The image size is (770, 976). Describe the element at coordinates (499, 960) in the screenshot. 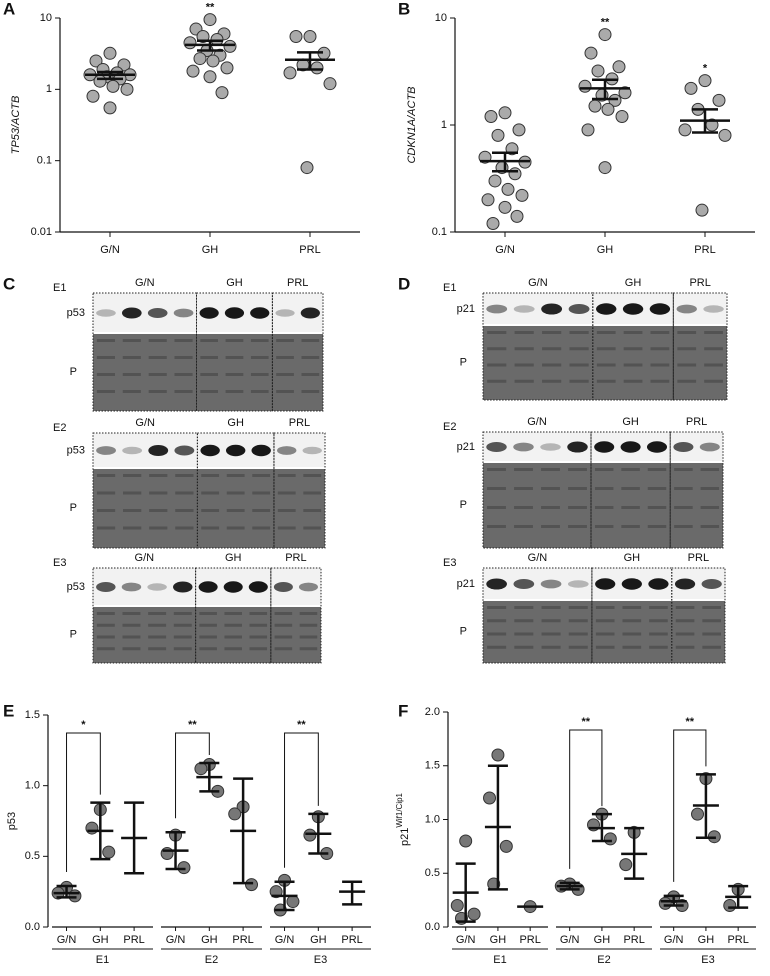

I see `group-label: E1` at that location.